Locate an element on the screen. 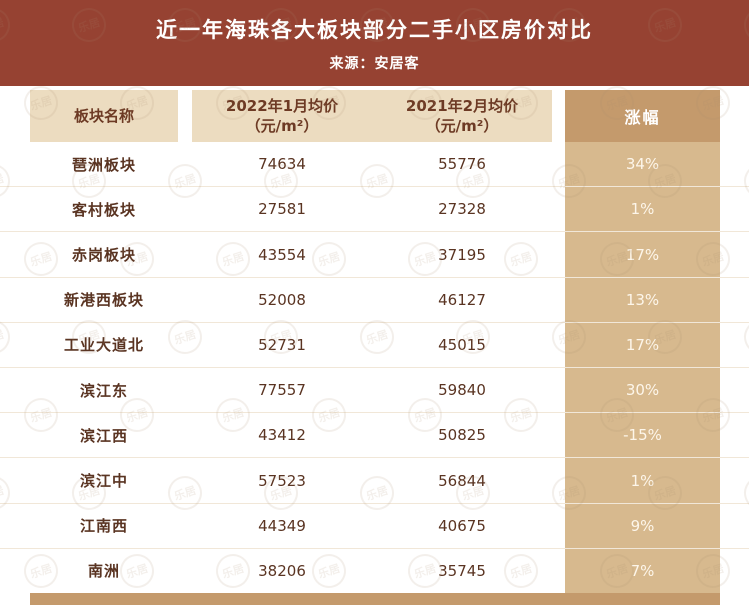 This screenshot has height=605, width=749. cell-price-2021: 27328 is located at coordinates (462, 209).